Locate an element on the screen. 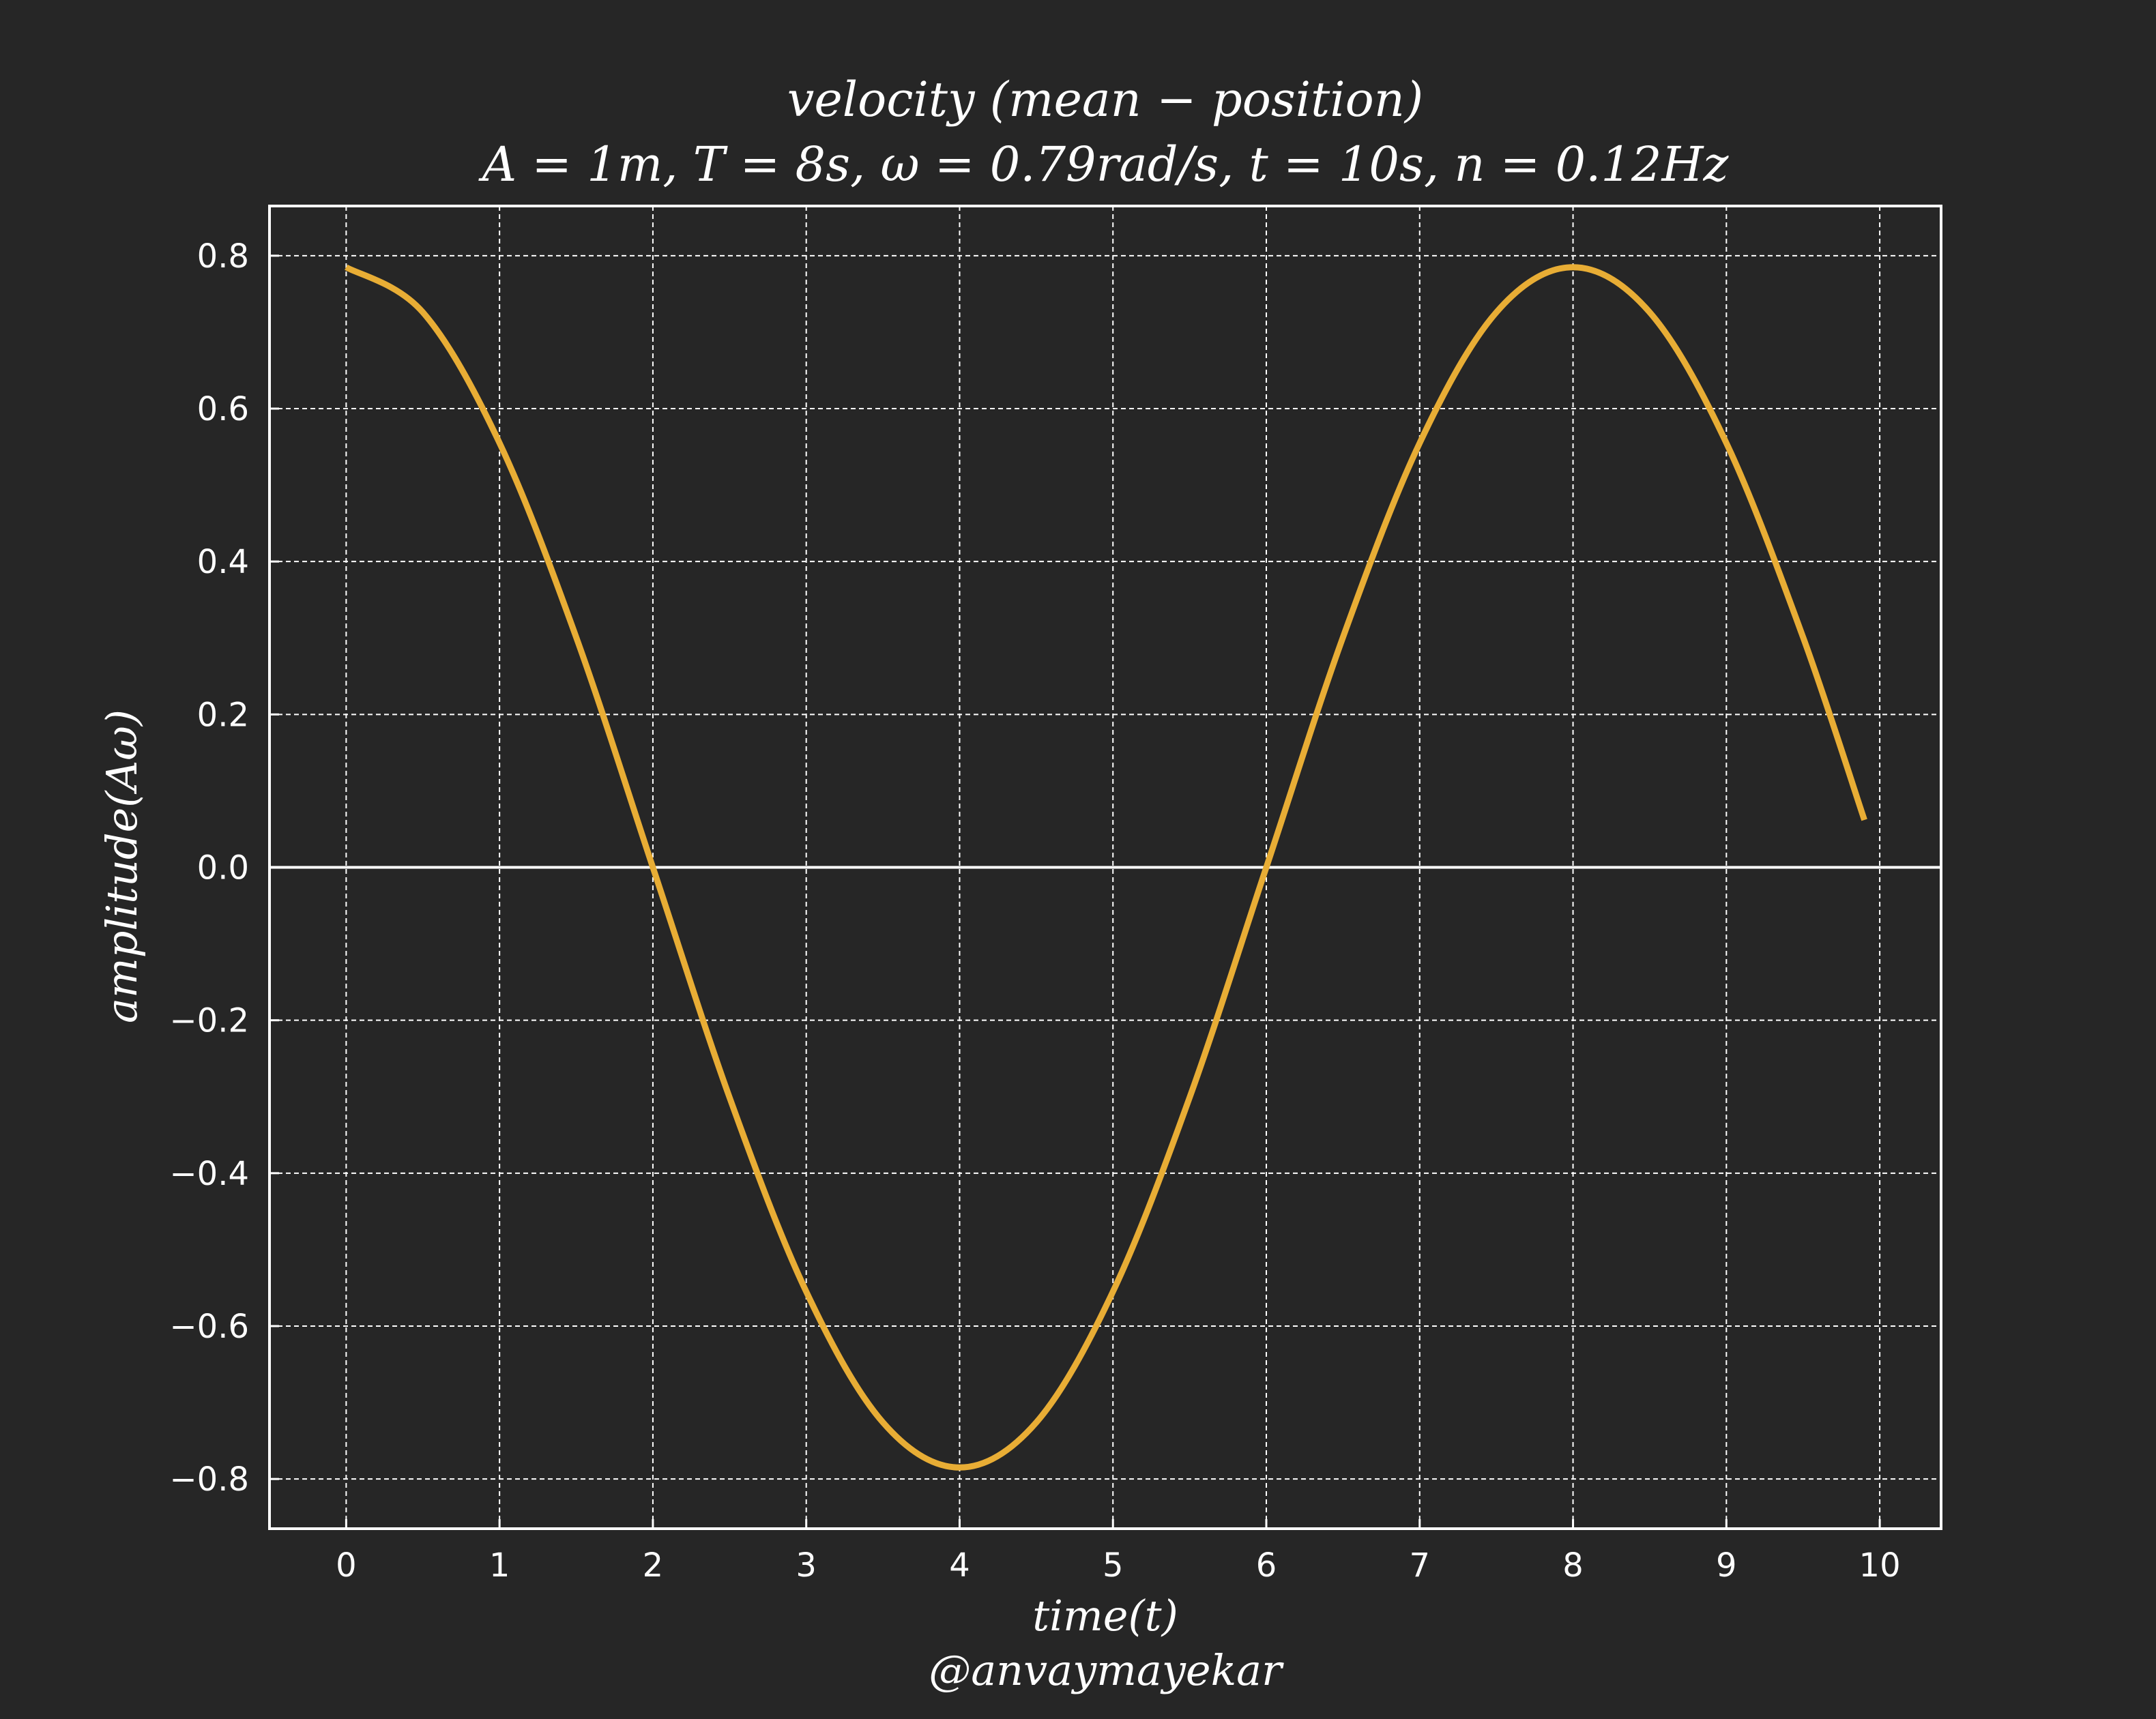  y-tick-label: 0.4 is located at coordinates (223, 562).